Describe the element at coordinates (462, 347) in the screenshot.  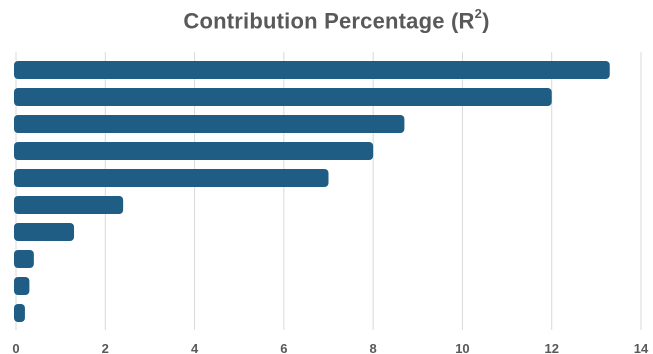
I see `x-tick-label-10: 10` at that location.